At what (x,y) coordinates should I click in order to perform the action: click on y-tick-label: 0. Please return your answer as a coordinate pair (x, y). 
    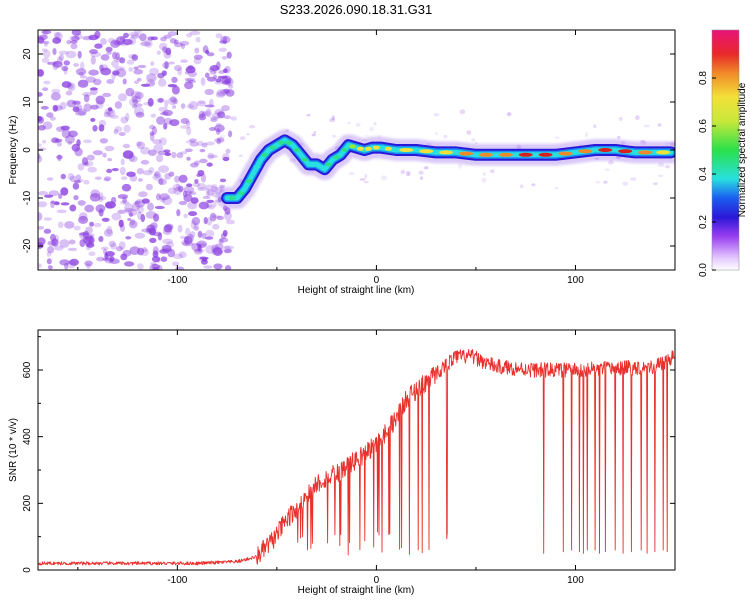
    Looking at the image, I should click on (27, 150).